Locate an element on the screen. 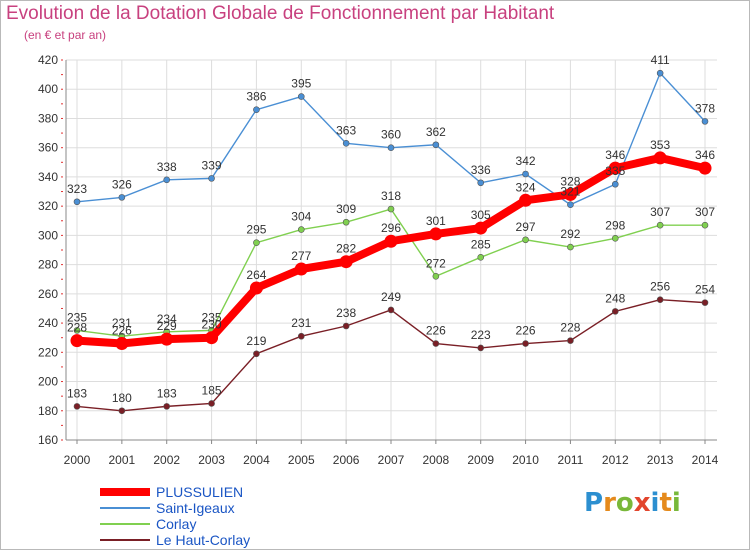 This screenshot has height=550, width=750. data-label: 296 is located at coordinates (391, 228).